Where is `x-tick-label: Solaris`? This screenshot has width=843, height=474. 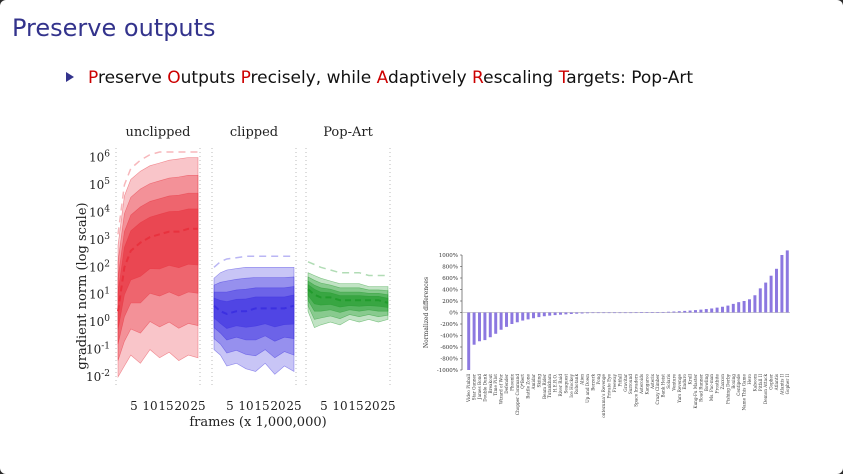 x-tick-label: Solaris is located at coordinates (668, 381).